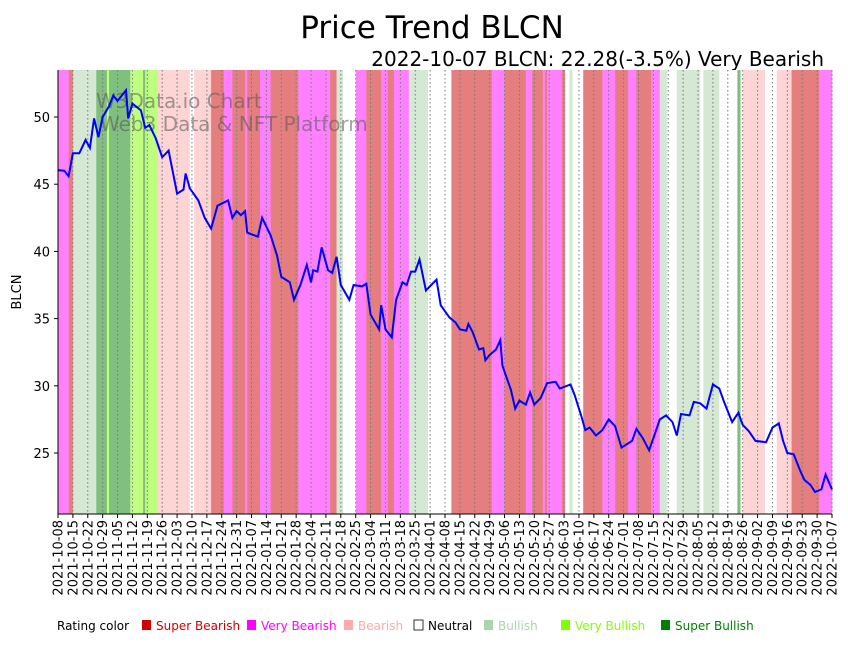  I want to click on x-tick-label: 2021-11-05, so click(118, 558).